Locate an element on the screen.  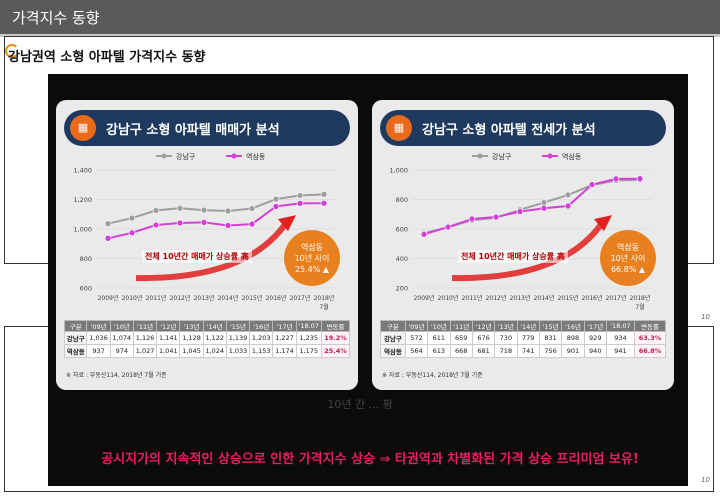
table-cell: 1,139 is located at coordinates (238, 338).